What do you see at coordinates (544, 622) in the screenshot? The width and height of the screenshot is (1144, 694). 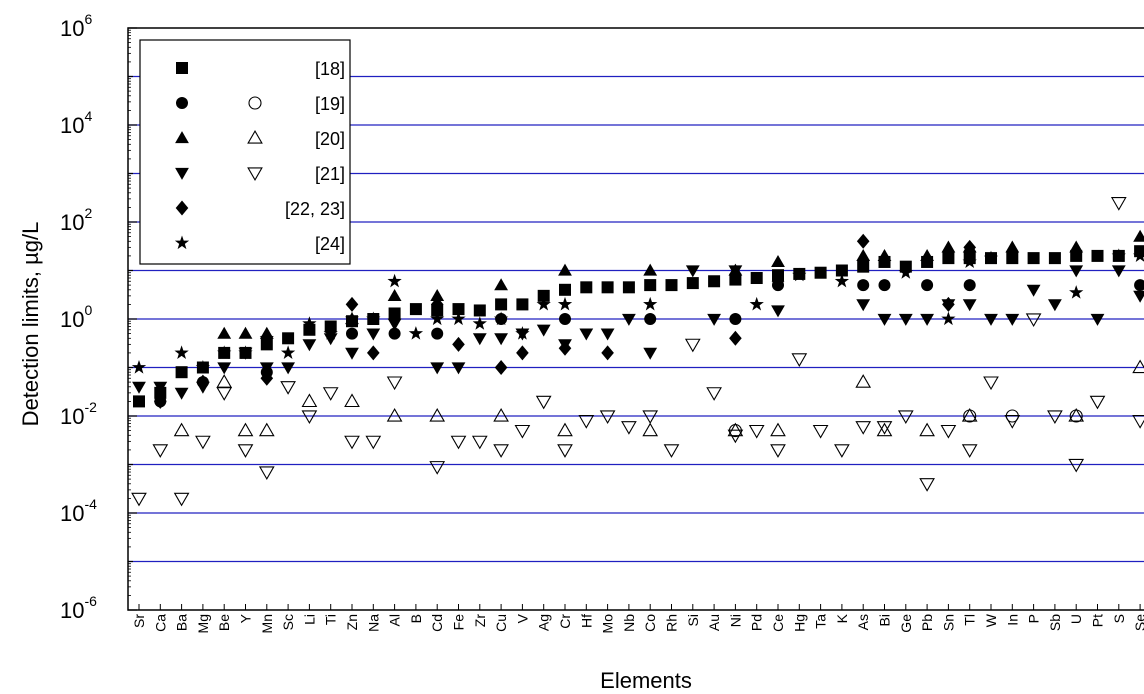 I see `x-tick-label: Ag` at bounding box center [544, 622].